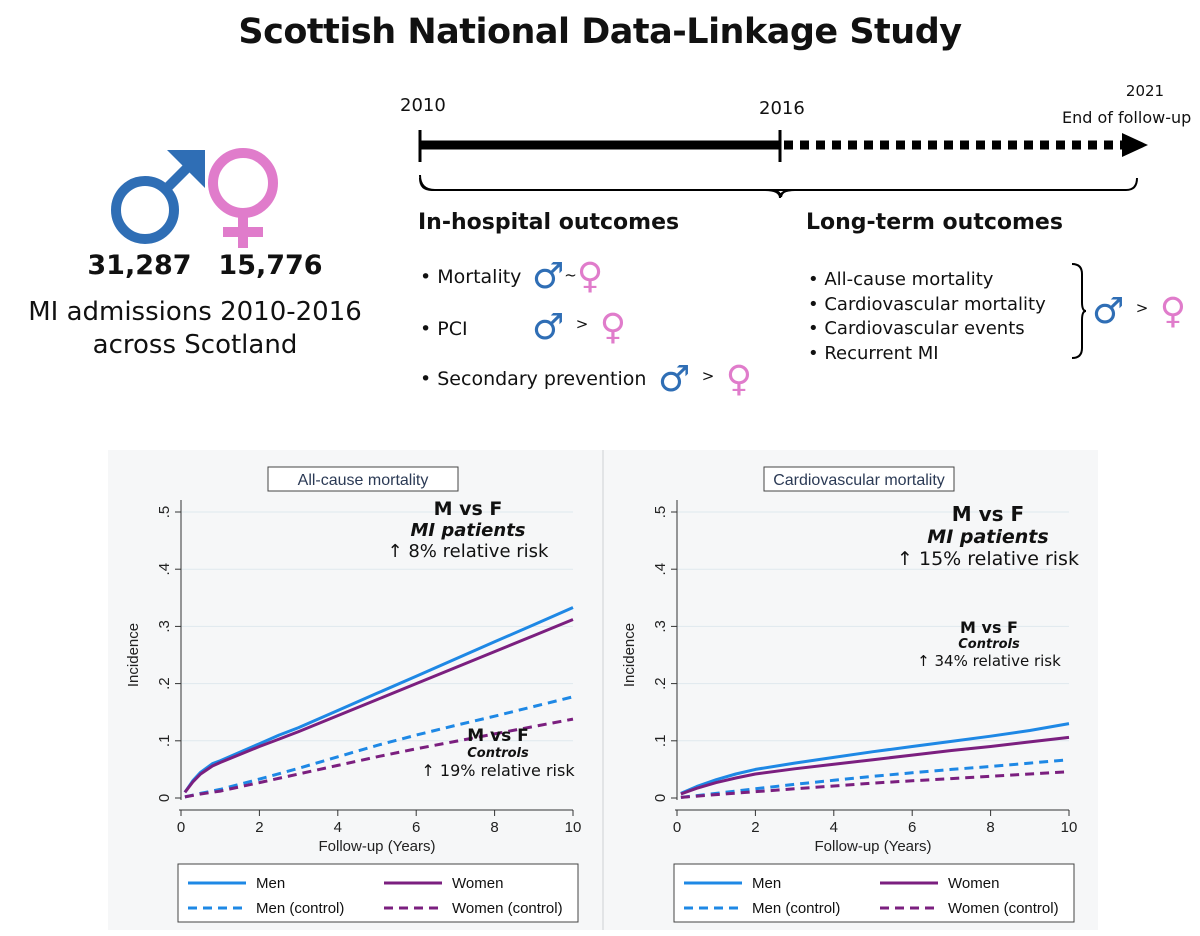 The width and height of the screenshot is (1200, 936). I want to click on timeline-start-year: 2010, so click(423, 105).